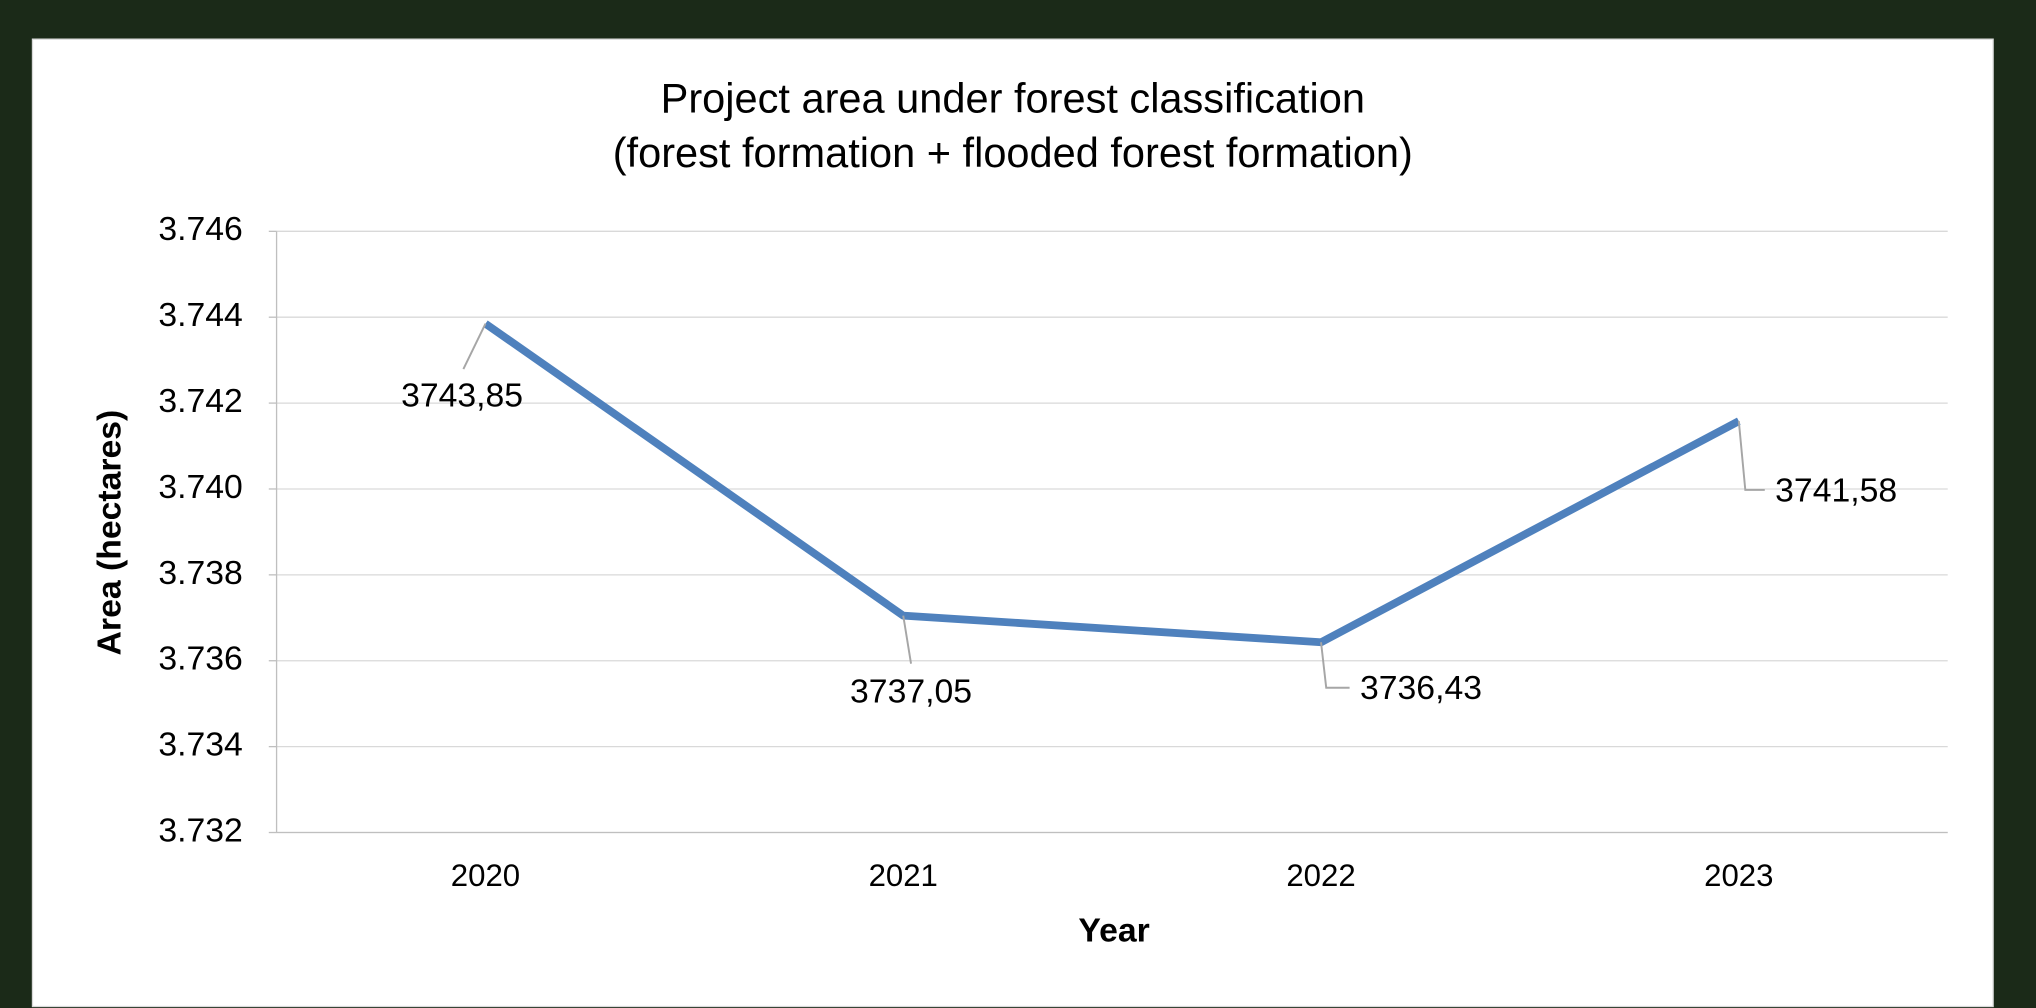 The width and height of the screenshot is (2036, 1008). What do you see at coordinates (462, 396) in the screenshot?
I see `data-label: 3743,85` at bounding box center [462, 396].